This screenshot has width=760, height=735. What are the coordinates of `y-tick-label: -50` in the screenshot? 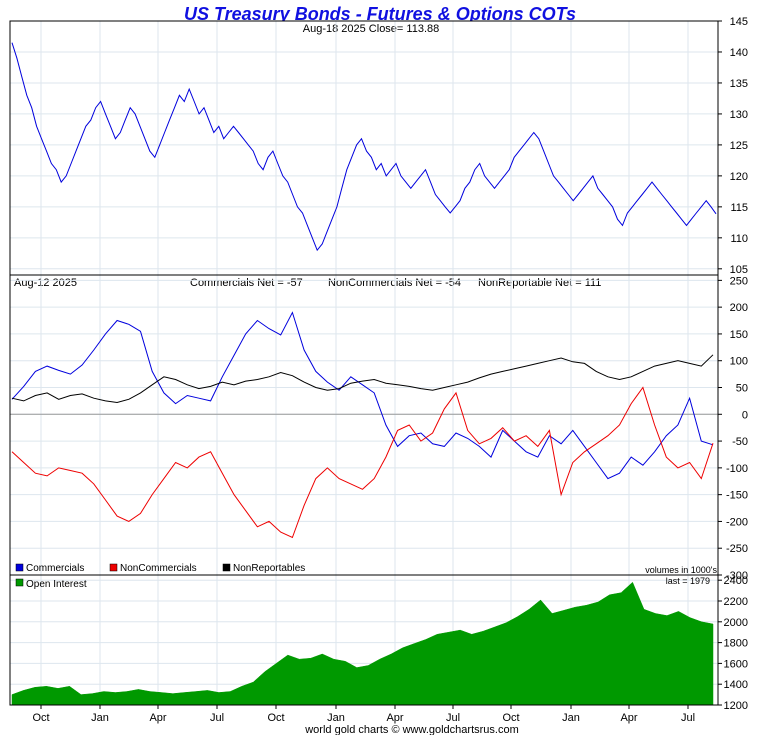 It's located at (740, 442).